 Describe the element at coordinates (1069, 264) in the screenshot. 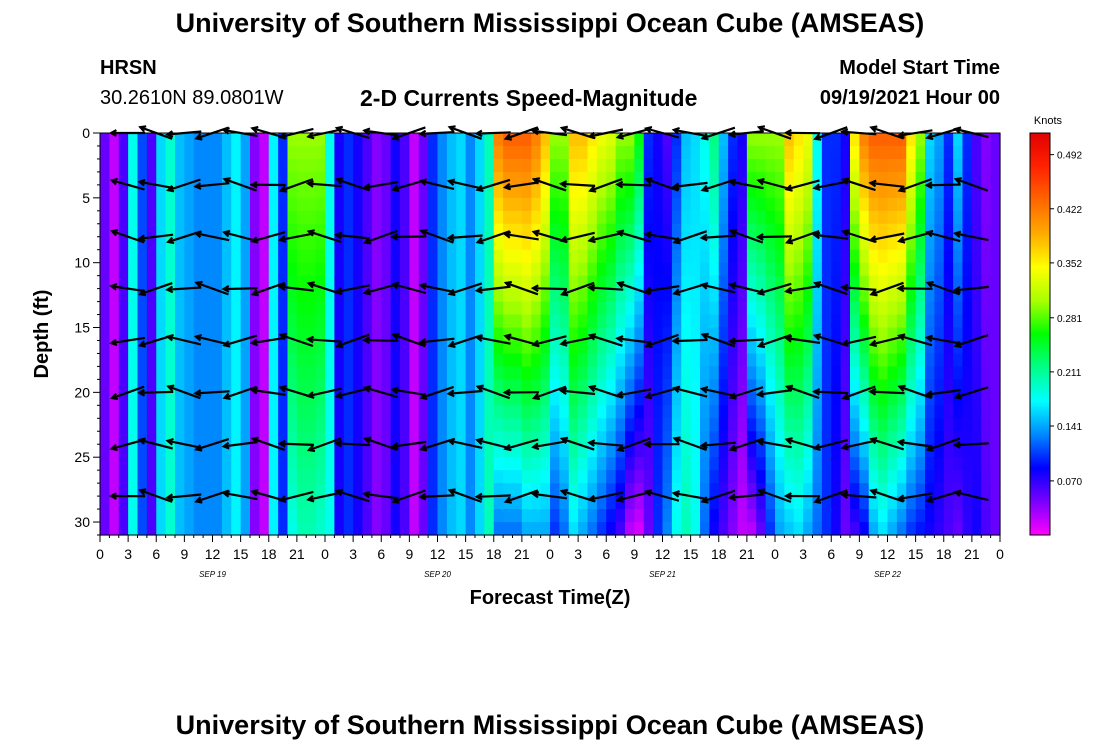

I see `colorbar-tick-label: 0.352` at that location.